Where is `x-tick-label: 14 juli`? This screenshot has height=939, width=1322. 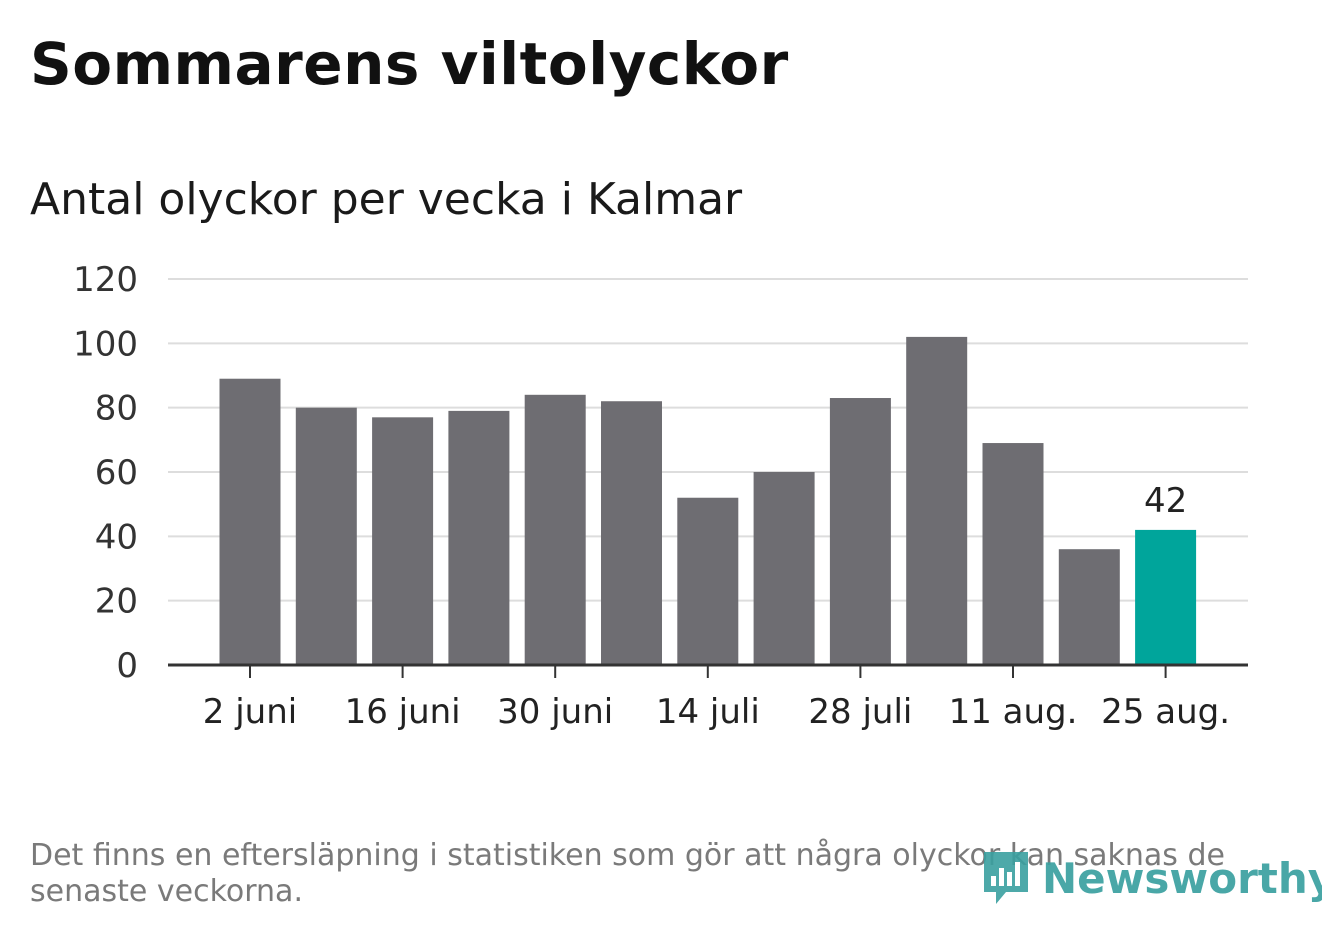 x-tick-label: 14 juli is located at coordinates (708, 712).